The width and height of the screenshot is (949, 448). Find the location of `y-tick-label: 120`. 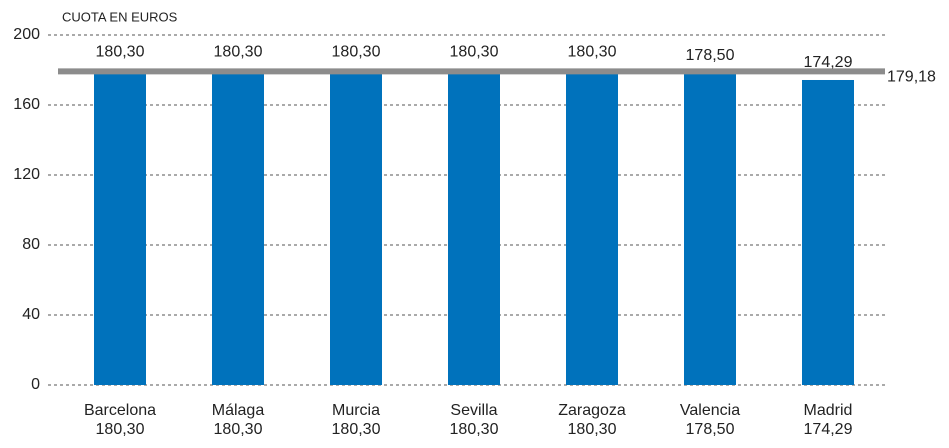

y-tick-label: 120 is located at coordinates (26, 174).